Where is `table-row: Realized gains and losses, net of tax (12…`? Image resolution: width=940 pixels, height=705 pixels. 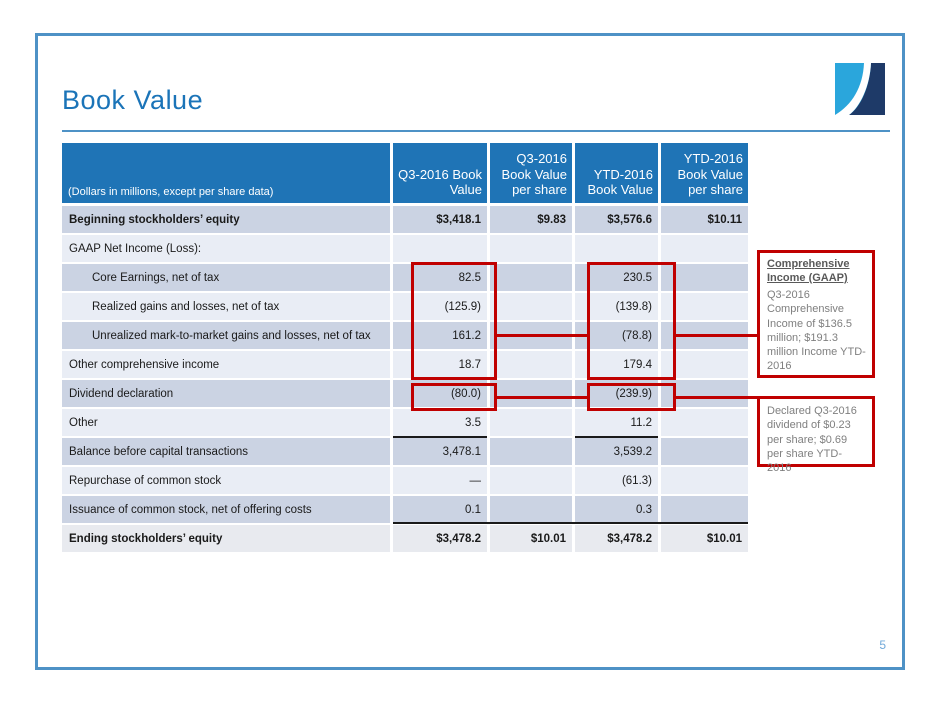 table-row: Realized gains and losses, net of tax (12… is located at coordinates (405, 306).